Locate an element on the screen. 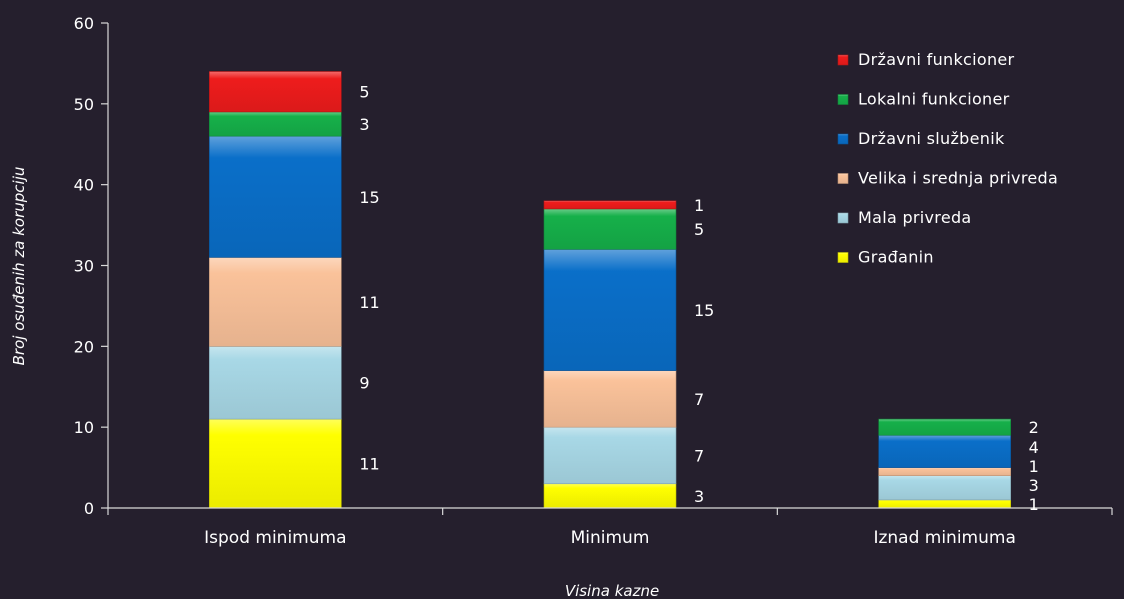 This screenshot has width=1124, height=599. category-label: Minimum is located at coordinates (610, 538).